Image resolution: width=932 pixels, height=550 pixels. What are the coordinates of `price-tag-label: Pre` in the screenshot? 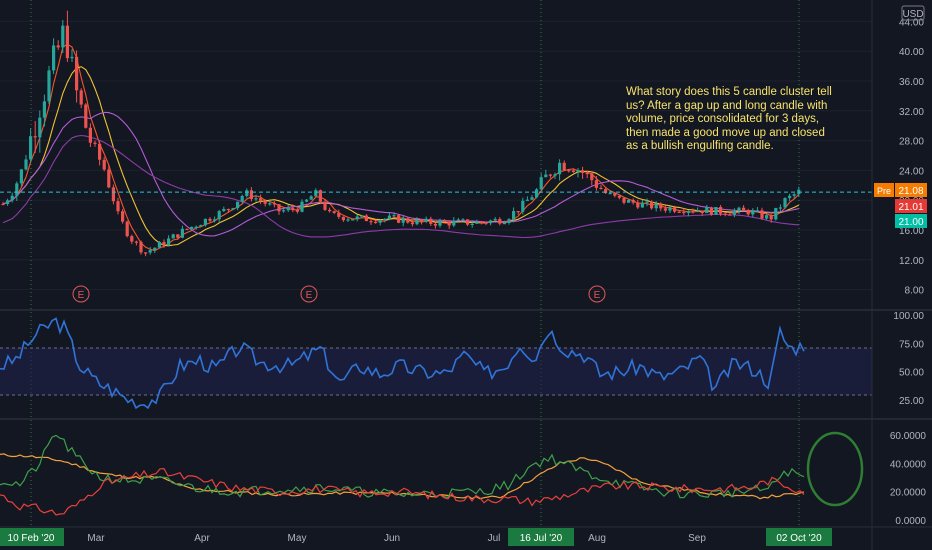 It's located at (884, 191).